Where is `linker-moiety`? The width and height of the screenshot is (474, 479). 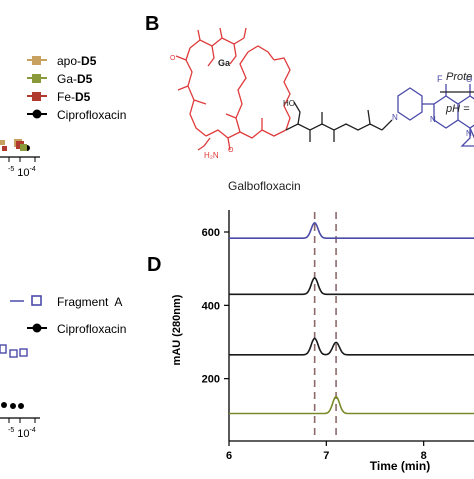
linker-moiety is located at coordinates (339, 121).